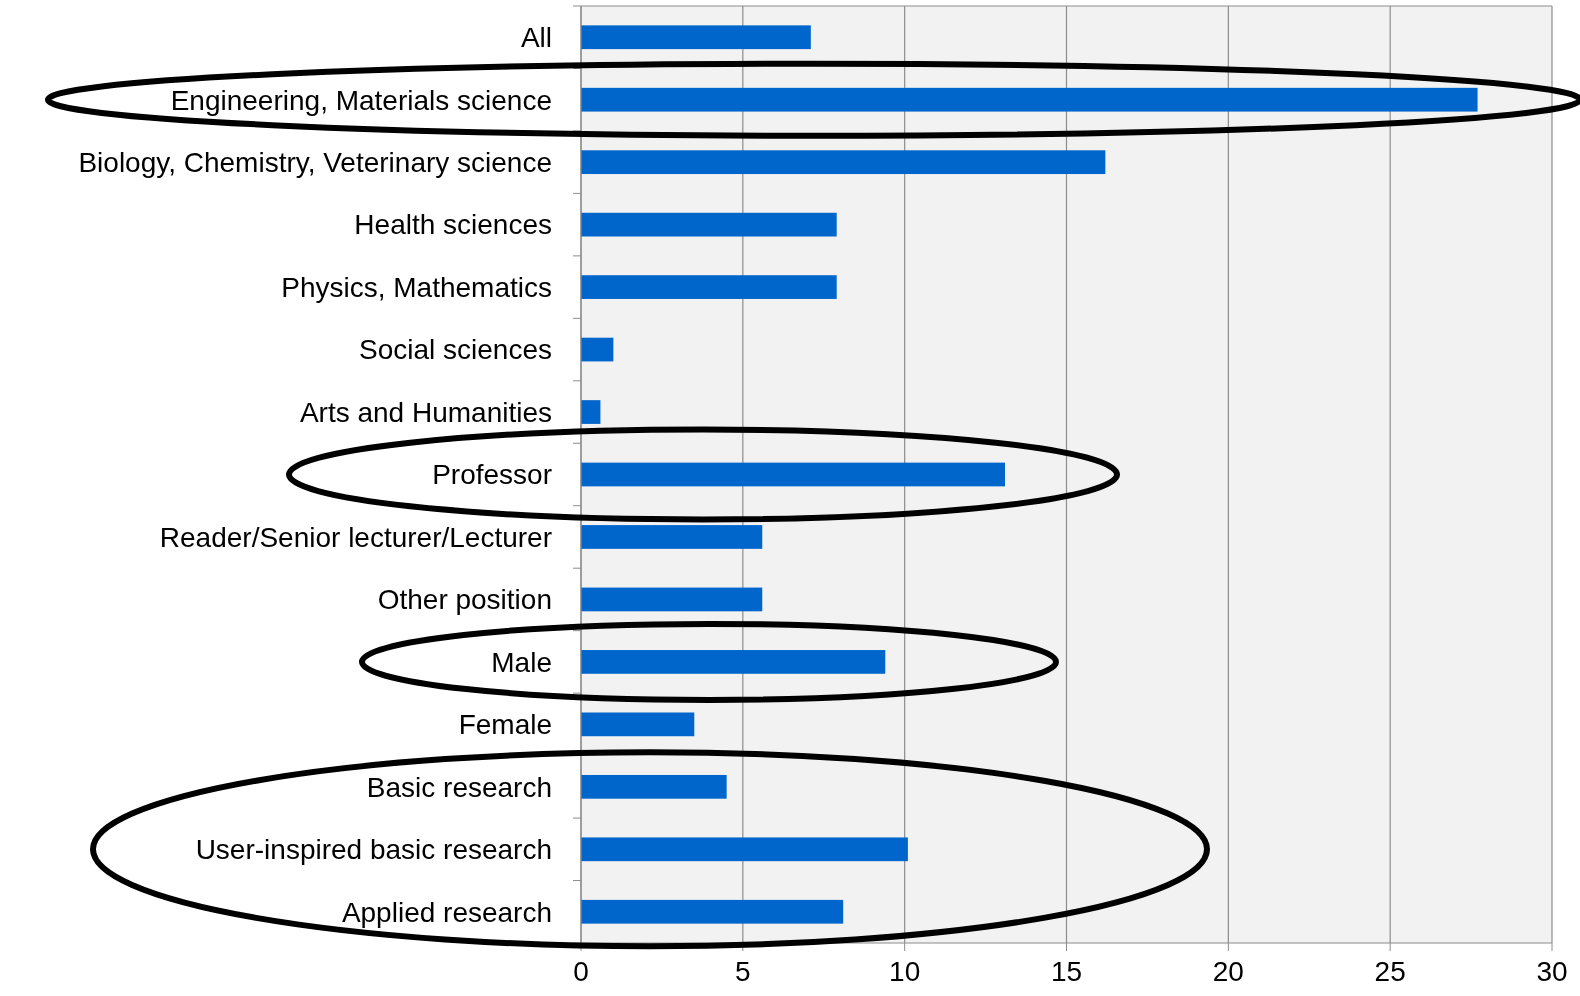 The image size is (1580, 996). What do you see at coordinates (315, 162) in the screenshot?
I see `y-tick-label: Biology, Chemistry, Veterinary science` at bounding box center [315, 162].